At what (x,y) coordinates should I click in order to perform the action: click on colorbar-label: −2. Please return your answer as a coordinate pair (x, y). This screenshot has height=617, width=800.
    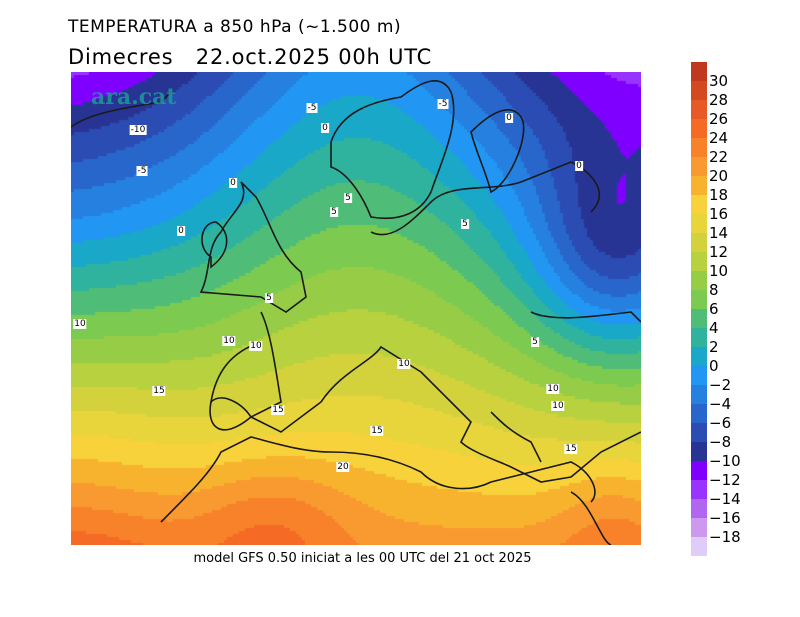
    Looking at the image, I should click on (720, 385).